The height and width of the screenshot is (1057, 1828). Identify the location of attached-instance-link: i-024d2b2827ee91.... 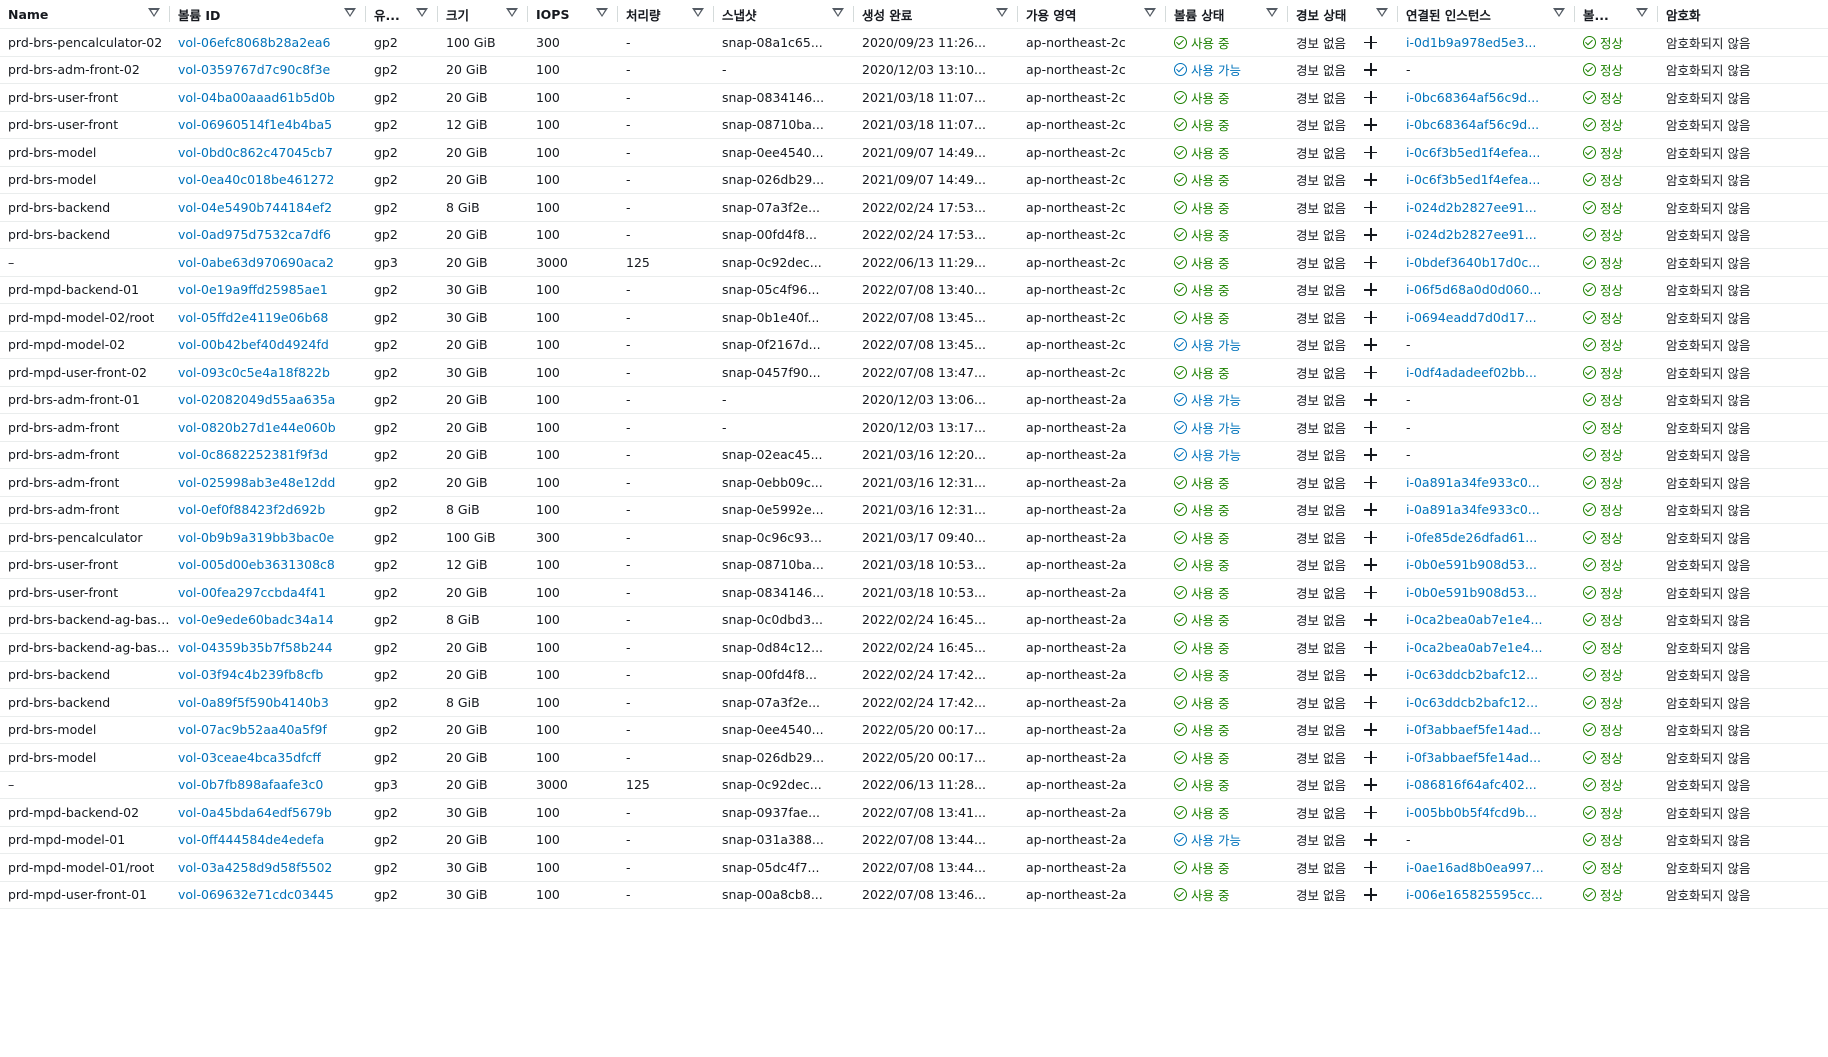
(1486, 207).